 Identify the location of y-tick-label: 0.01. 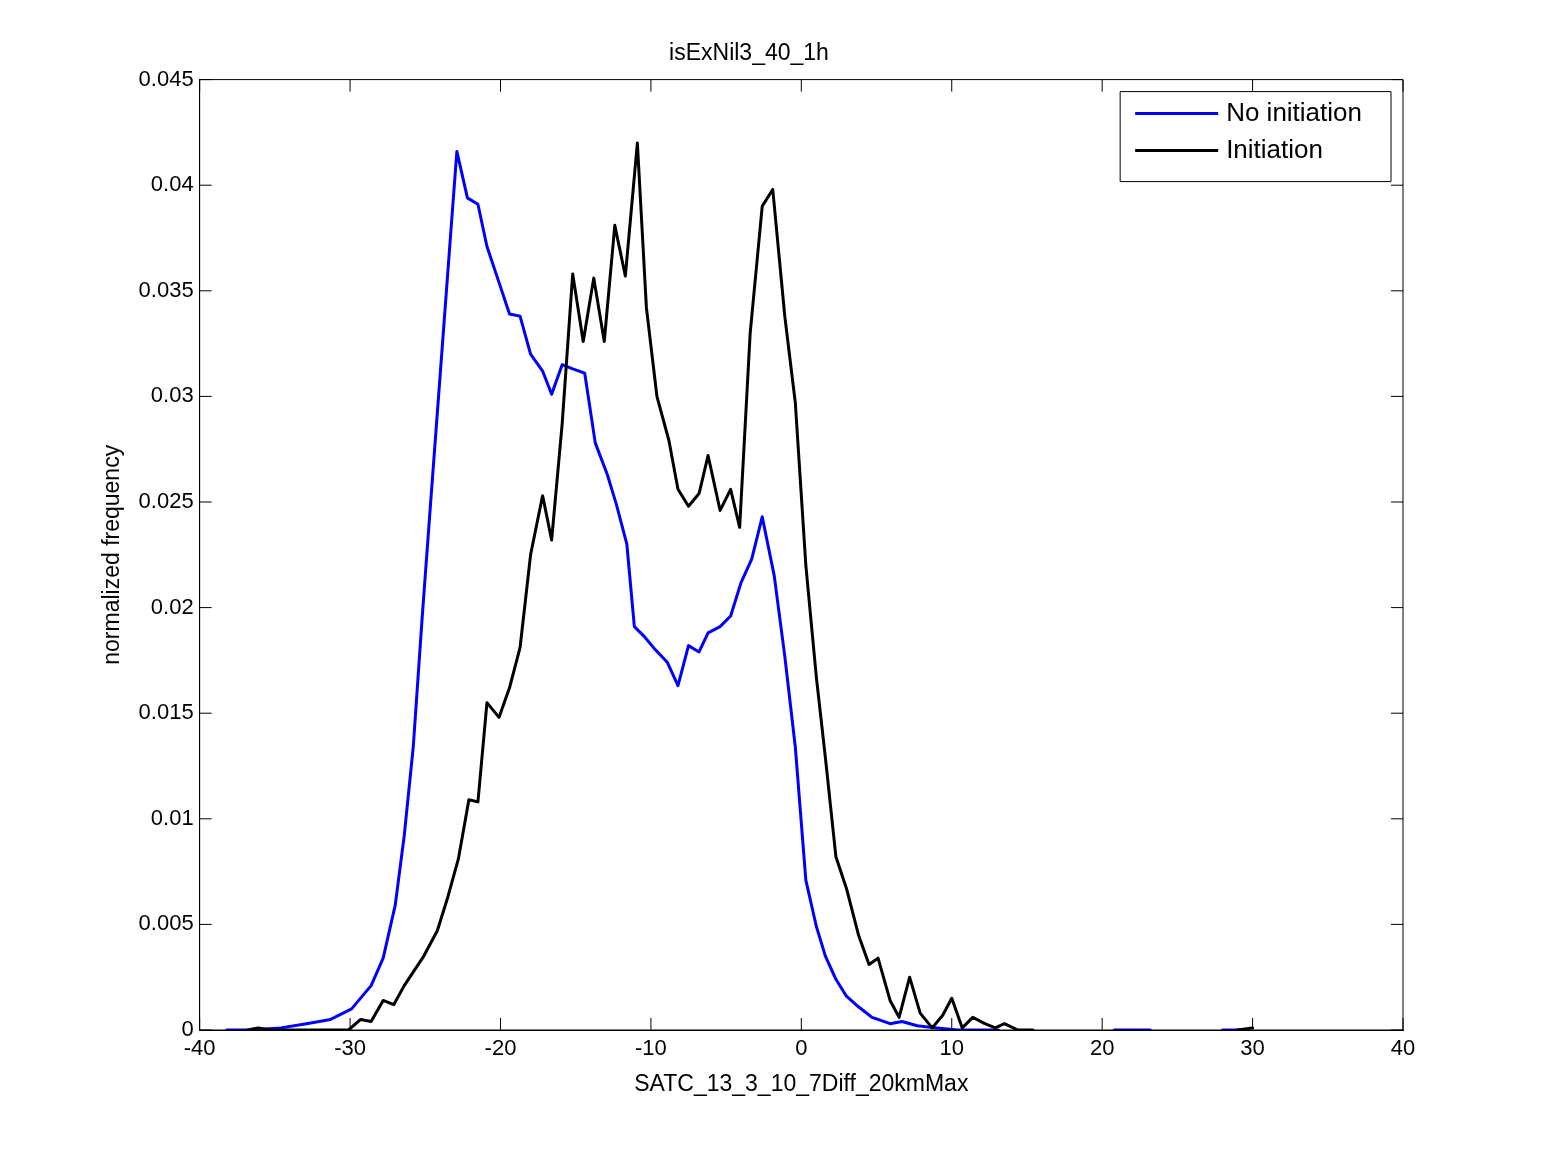
(172, 817).